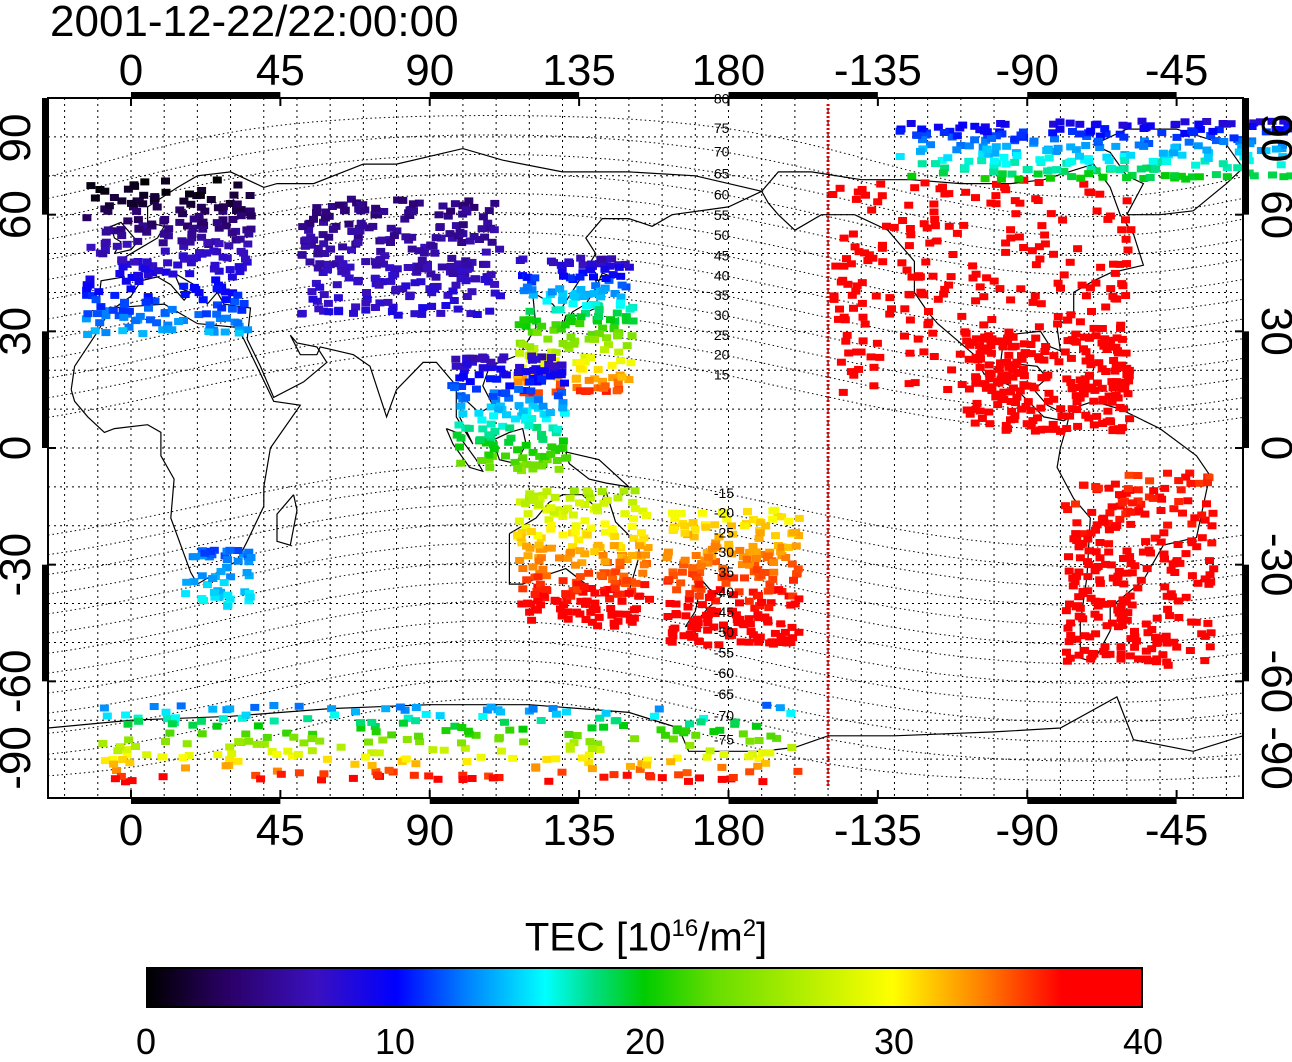  I want to click on lon-label-bottom: 180, so click(728, 830).